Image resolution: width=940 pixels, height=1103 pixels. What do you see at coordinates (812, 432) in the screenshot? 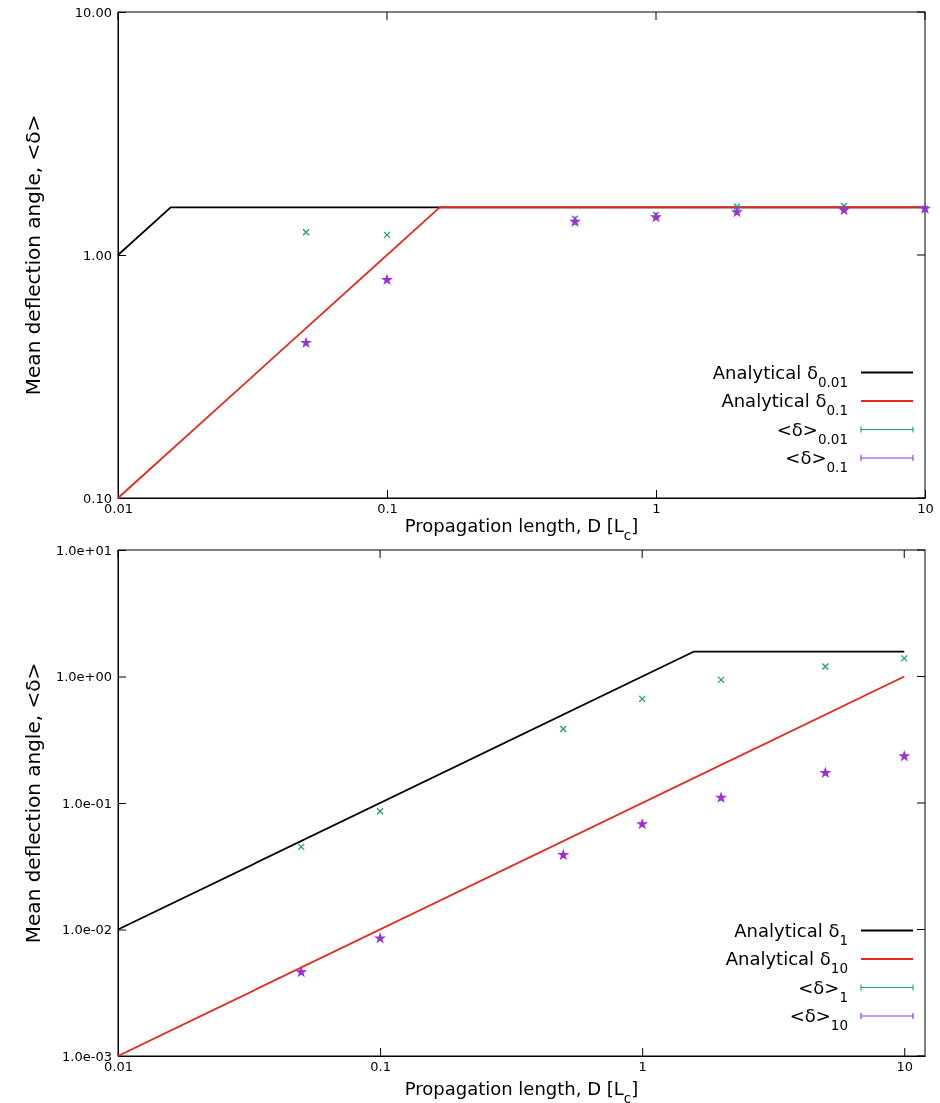
I see `legend-label: <δ>$_{0.01}$` at bounding box center [812, 432].